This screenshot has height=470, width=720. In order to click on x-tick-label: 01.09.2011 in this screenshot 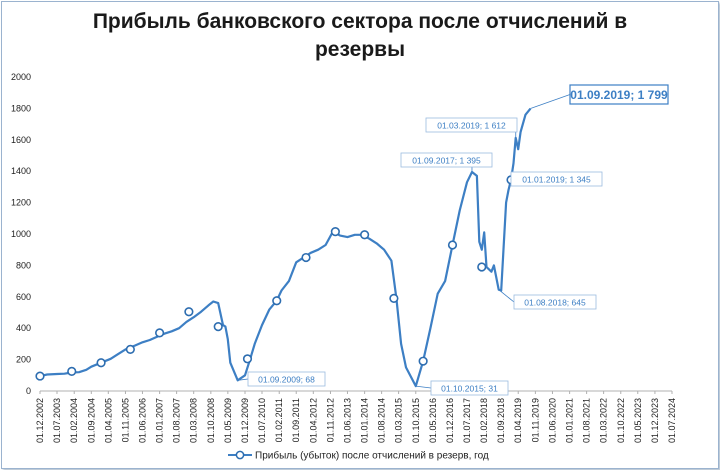, I will do `click(296, 420)`.